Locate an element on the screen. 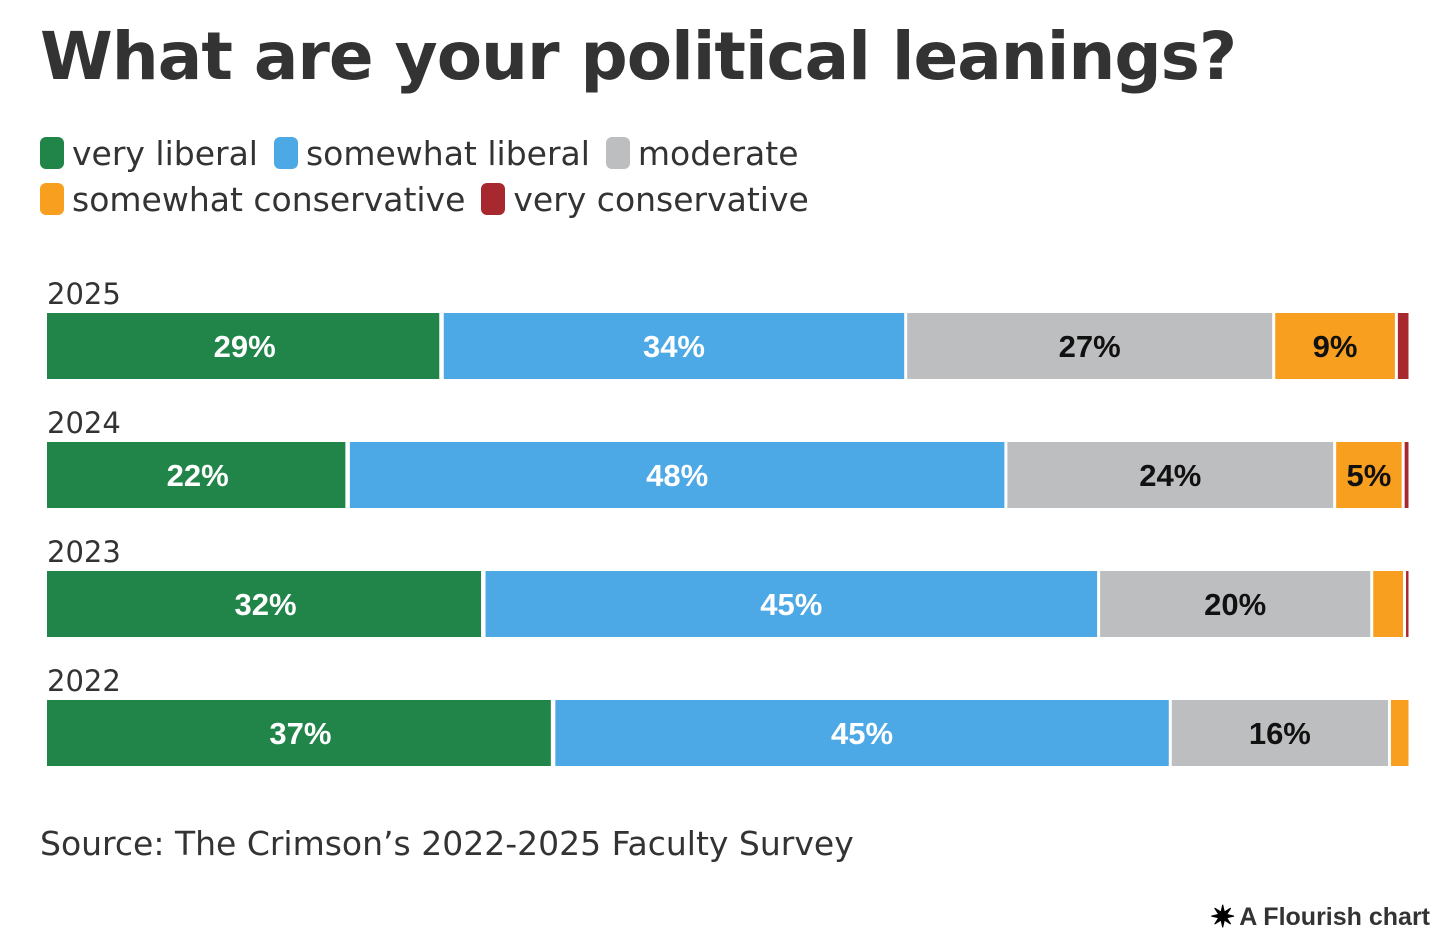  flourish-credit: ✷ A Flourish chart is located at coordinates (1320, 917).